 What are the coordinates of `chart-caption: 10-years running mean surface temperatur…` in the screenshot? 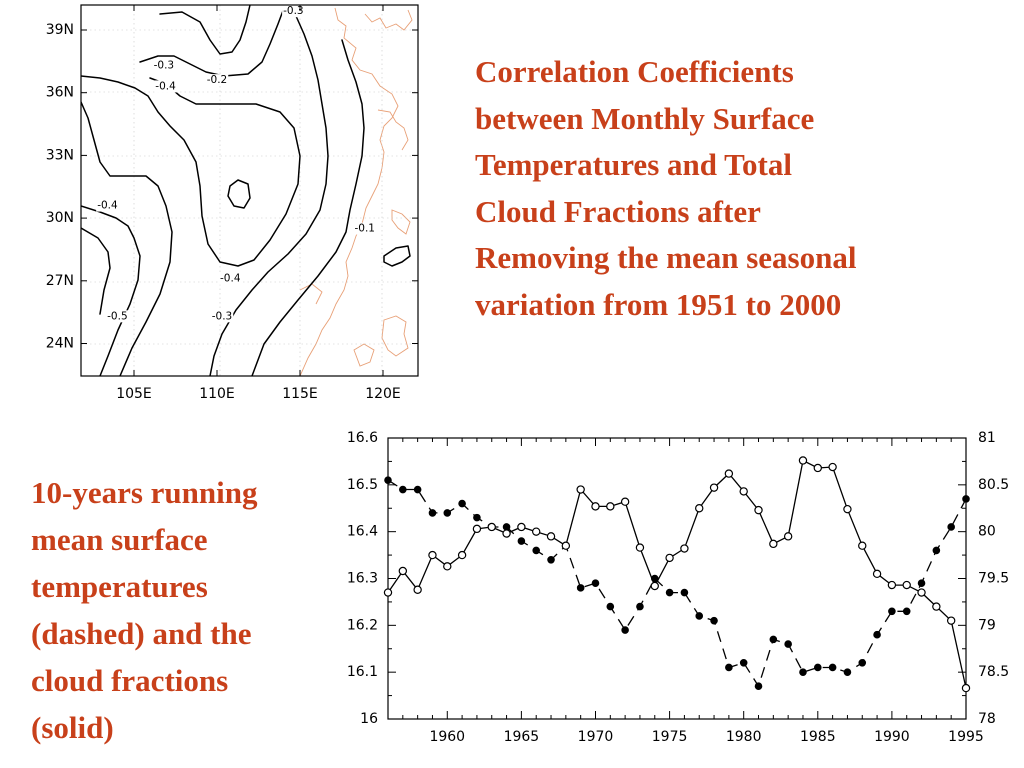 It's located at (181, 610).